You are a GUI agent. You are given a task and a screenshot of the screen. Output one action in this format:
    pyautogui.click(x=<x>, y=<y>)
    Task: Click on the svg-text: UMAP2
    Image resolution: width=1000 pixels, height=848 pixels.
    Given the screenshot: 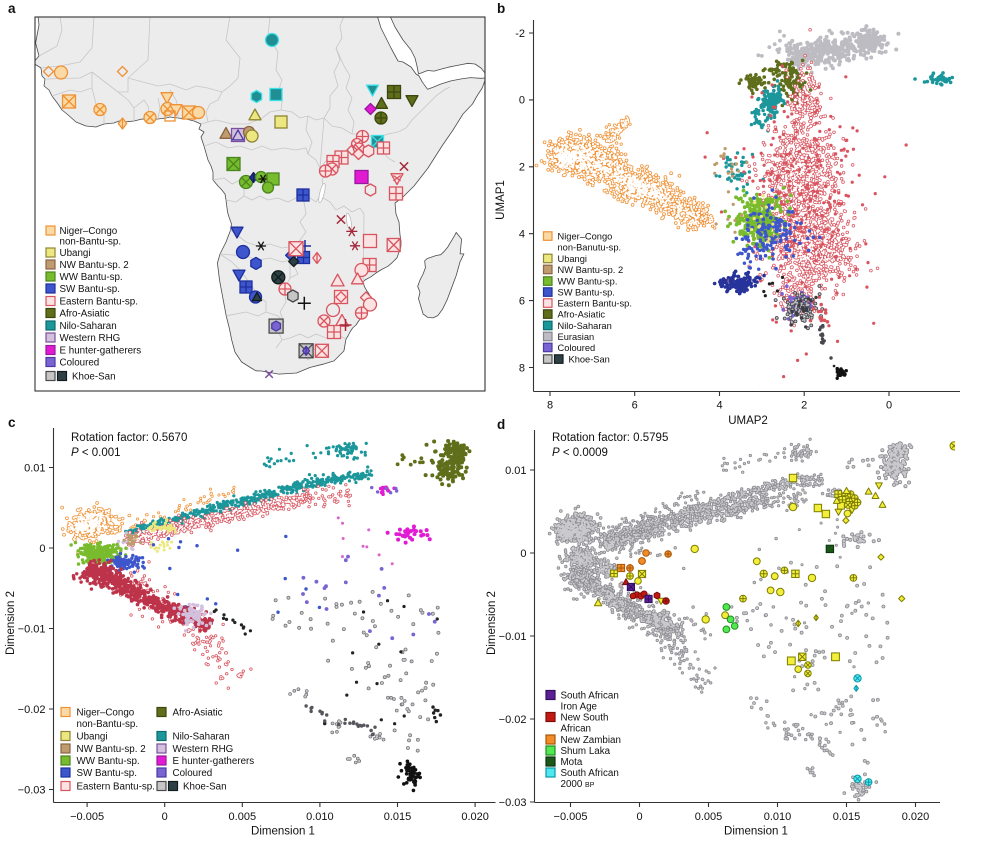 What is the action you would take?
    pyautogui.click(x=748, y=421)
    